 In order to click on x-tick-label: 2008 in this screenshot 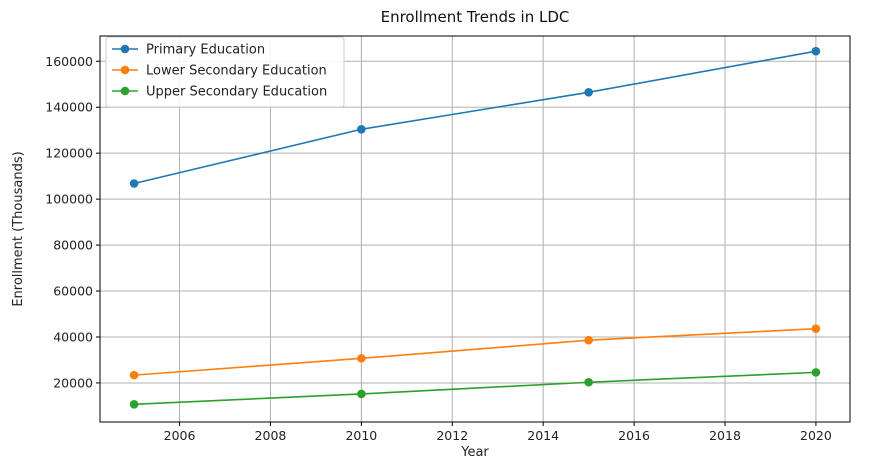, I will do `click(271, 435)`.